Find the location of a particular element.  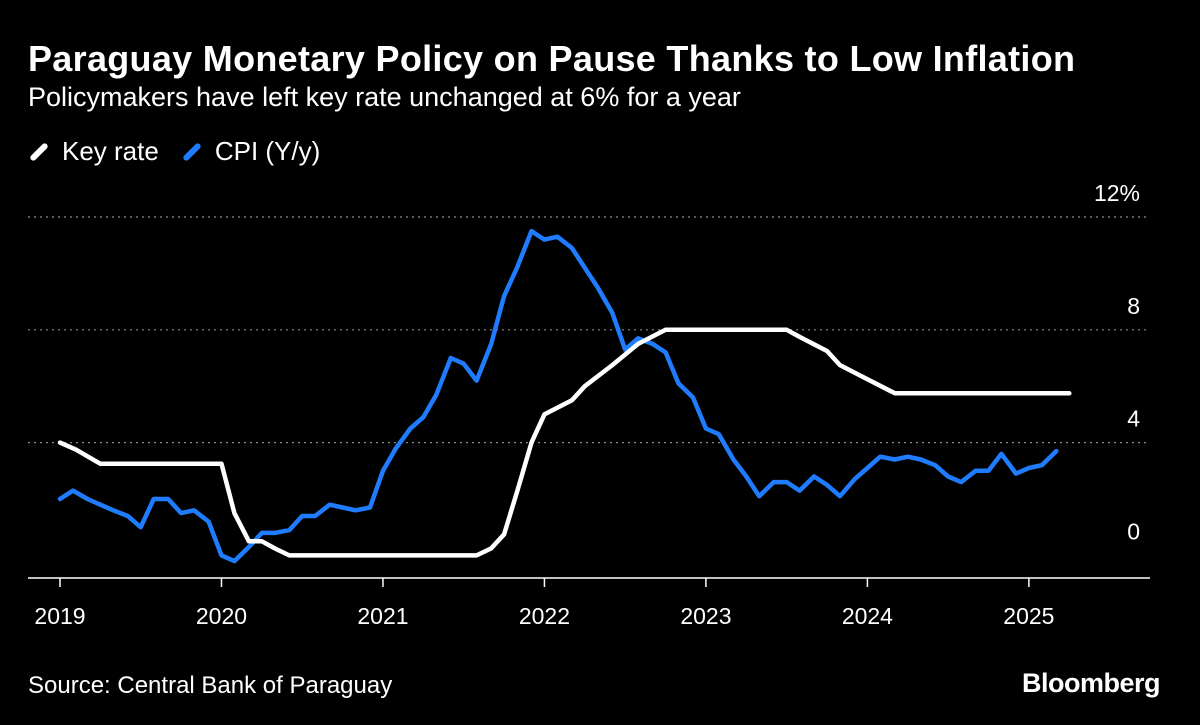

x-tick-label: 2023 is located at coordinates (705, 616).